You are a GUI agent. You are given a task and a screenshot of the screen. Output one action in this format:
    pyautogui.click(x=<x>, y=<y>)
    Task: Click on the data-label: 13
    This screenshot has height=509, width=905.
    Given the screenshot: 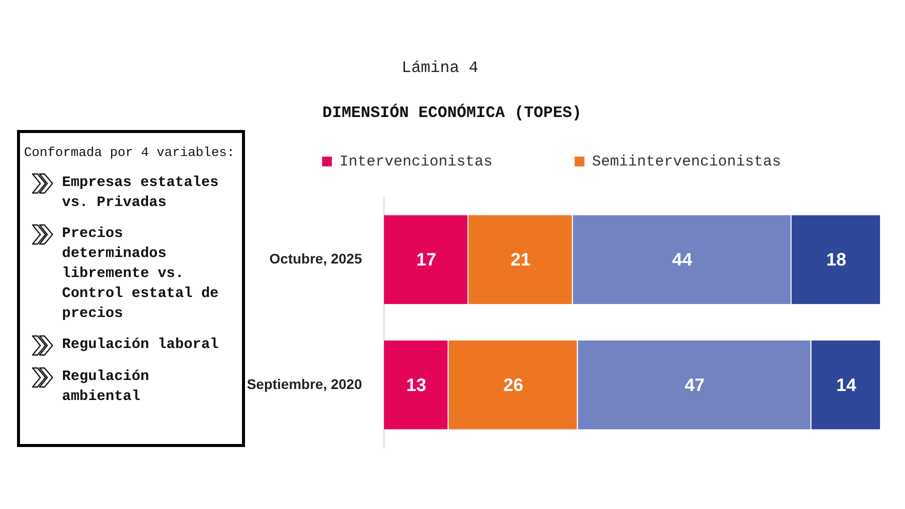 What is the action you would take?
    pyautogui.click(x=416, y=384)
    